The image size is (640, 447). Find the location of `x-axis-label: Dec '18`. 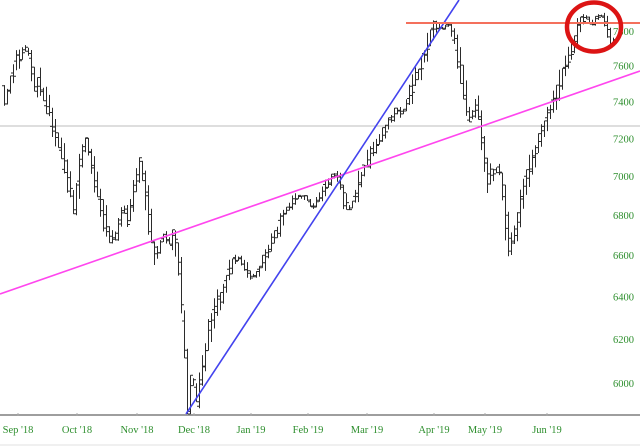

x-axis-label: Dec '18 is located at coordinates (194, 430).